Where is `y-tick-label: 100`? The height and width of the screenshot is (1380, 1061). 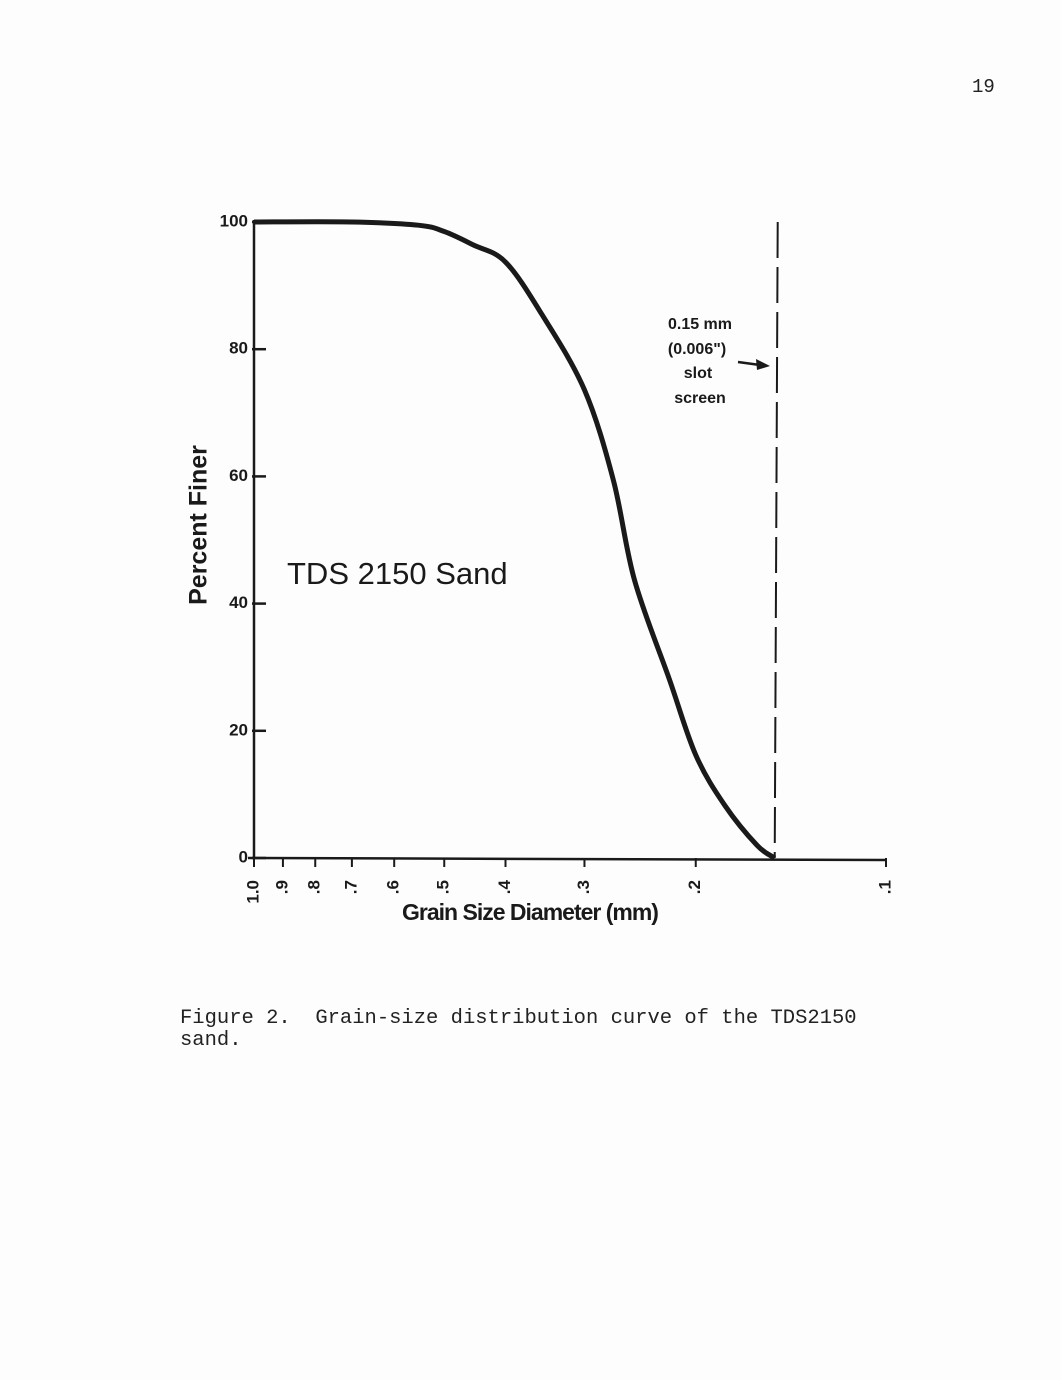
y-tick-label: 100 is located at coordinates (234, 220).